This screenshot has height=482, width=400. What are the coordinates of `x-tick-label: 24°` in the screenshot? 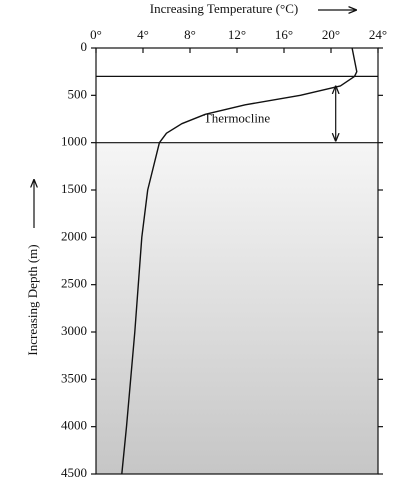 It's located at (378, 34).